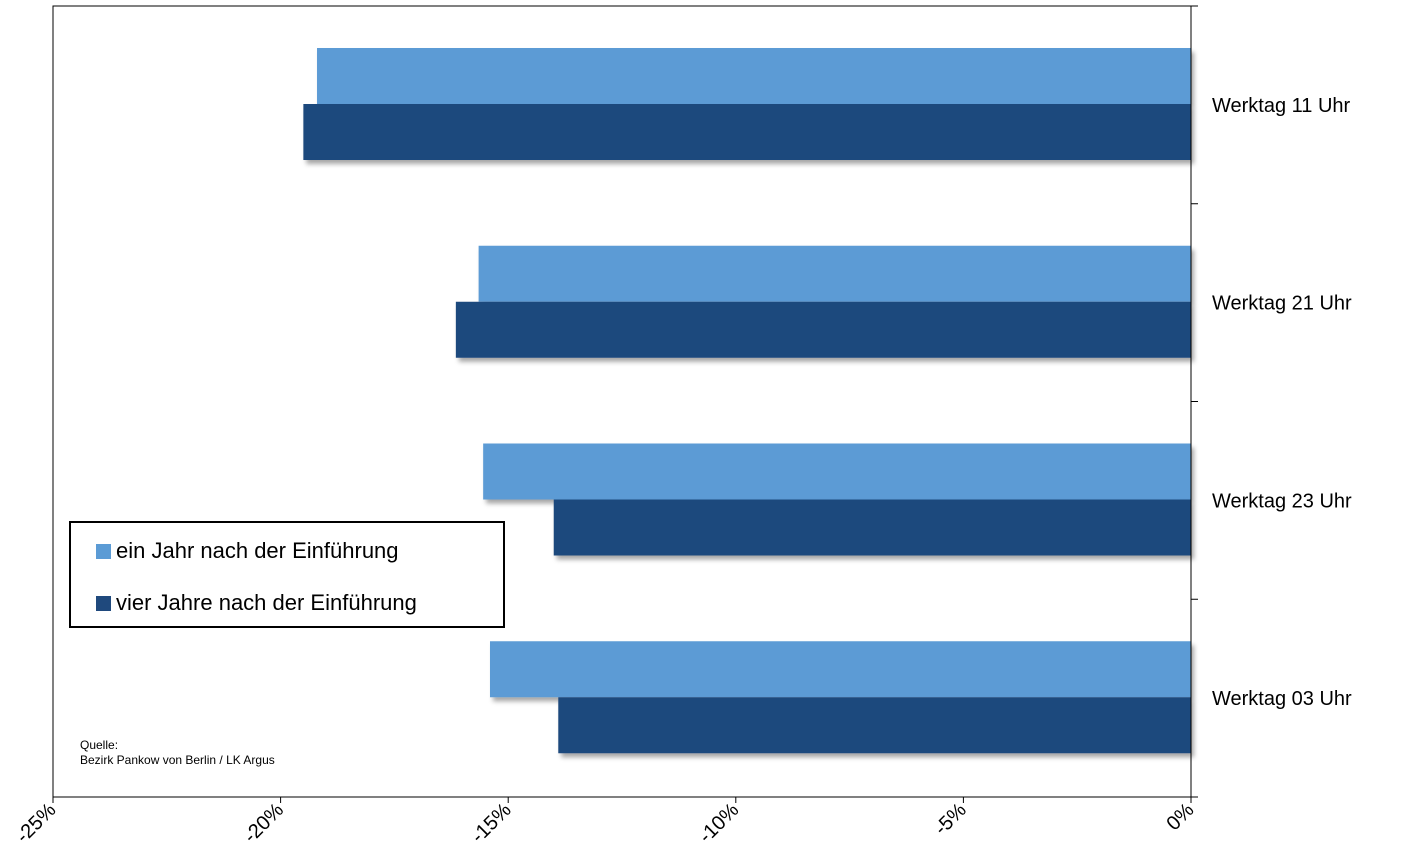 The image size is (1409, 866). Describe the element at coordinates (264, 823) in the screenshot. I see `x-tick-label-2: -20%` at that location.